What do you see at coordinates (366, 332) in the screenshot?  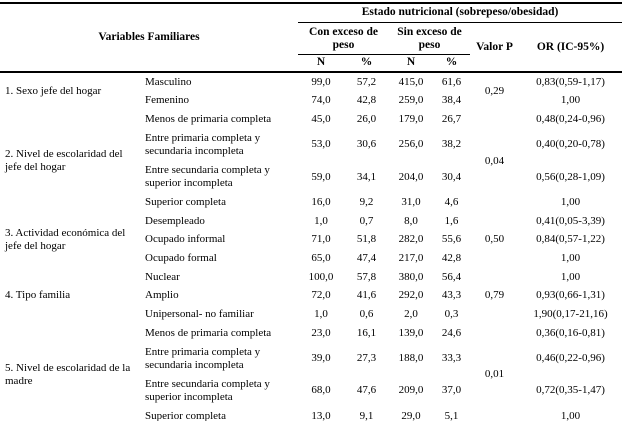 I see `pct-excess-cell: 16,1` at bounding box center [366, 332].